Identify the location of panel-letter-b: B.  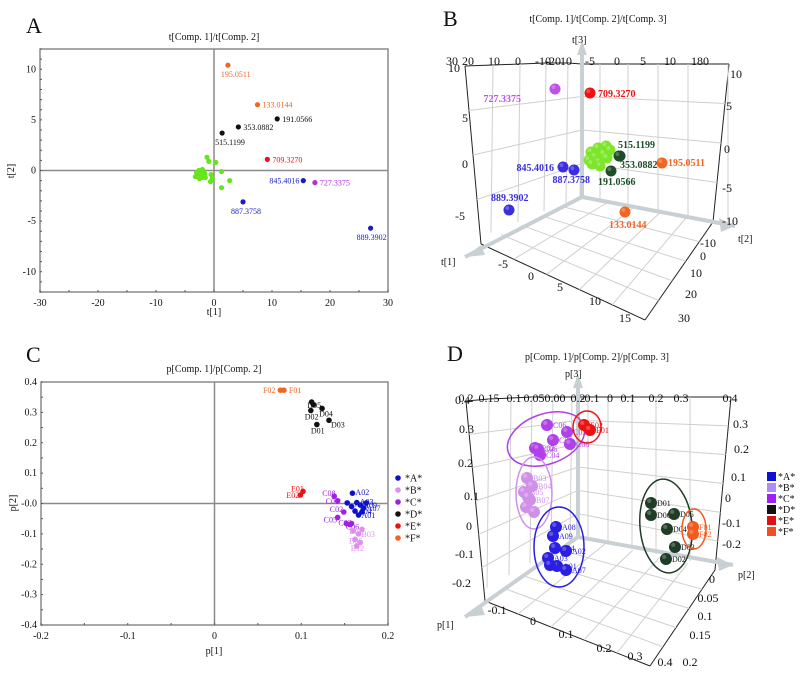
(450, 18).